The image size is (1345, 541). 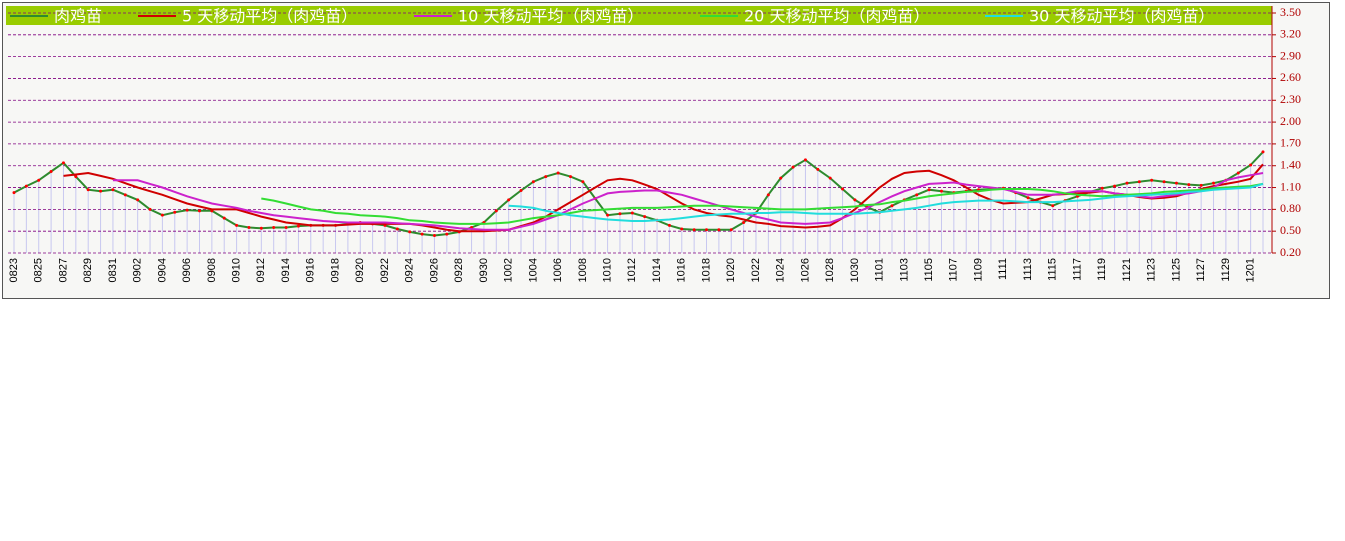 I want to click on y-tick-label: 1.10, so click(x=1290, y=186).